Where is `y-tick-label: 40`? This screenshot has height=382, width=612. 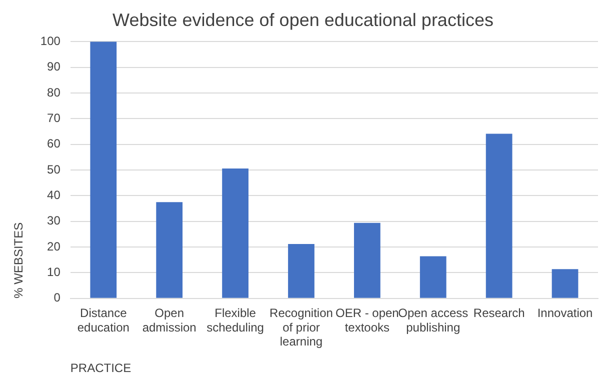 y-tick-label: 40 is located at coordinates (54, 195).